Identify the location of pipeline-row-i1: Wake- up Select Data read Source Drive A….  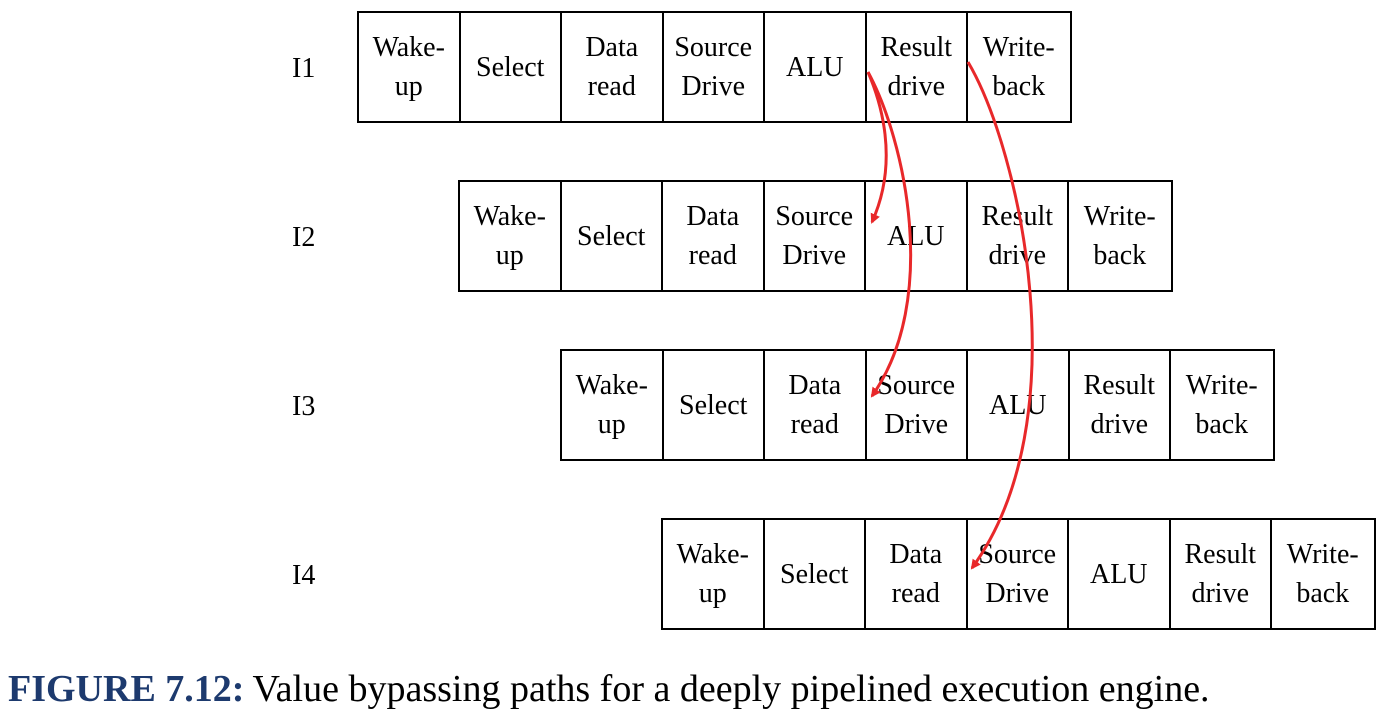
(714, 67).